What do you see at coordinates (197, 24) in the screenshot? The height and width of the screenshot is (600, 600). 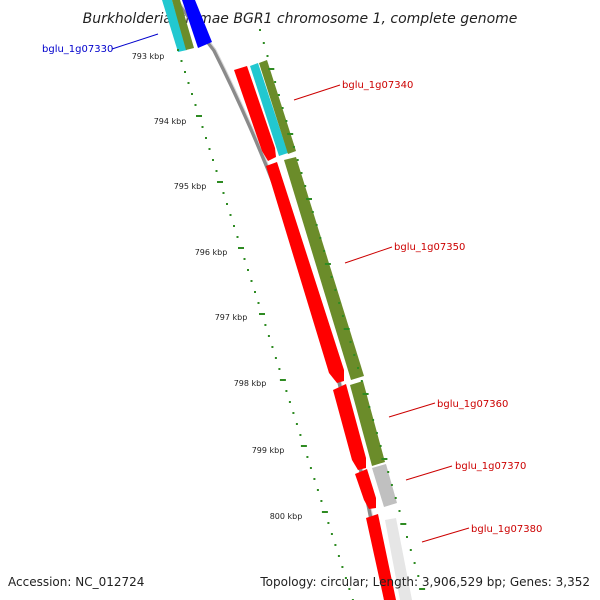 I see `gene-block-blue-top` at bounding box center [197, 24].